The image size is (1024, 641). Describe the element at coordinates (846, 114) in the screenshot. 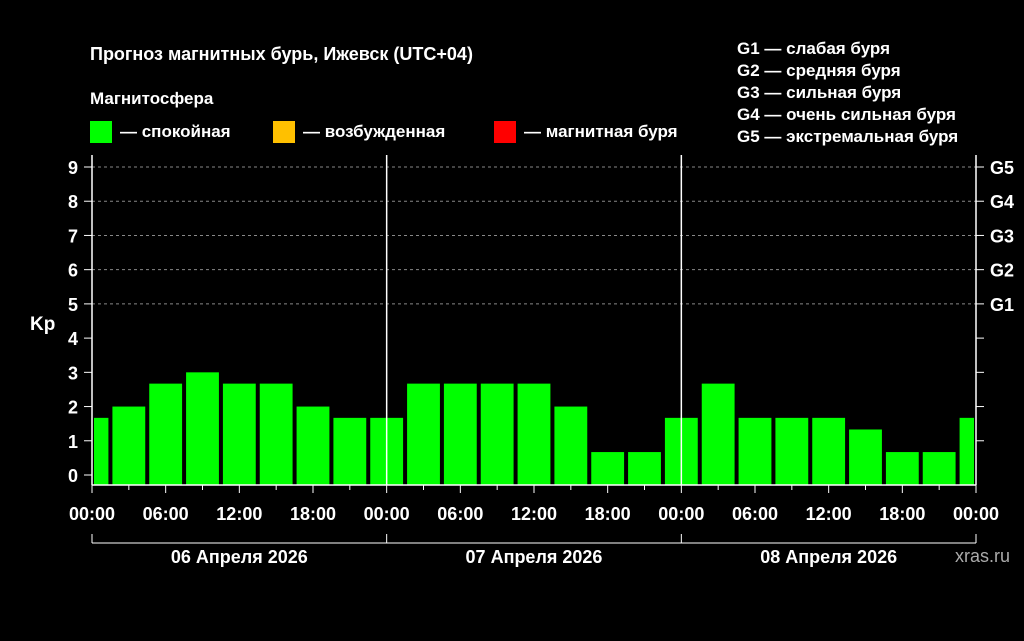

I see `storm-scale-g4: G4 — очень сильная буря` at that location.